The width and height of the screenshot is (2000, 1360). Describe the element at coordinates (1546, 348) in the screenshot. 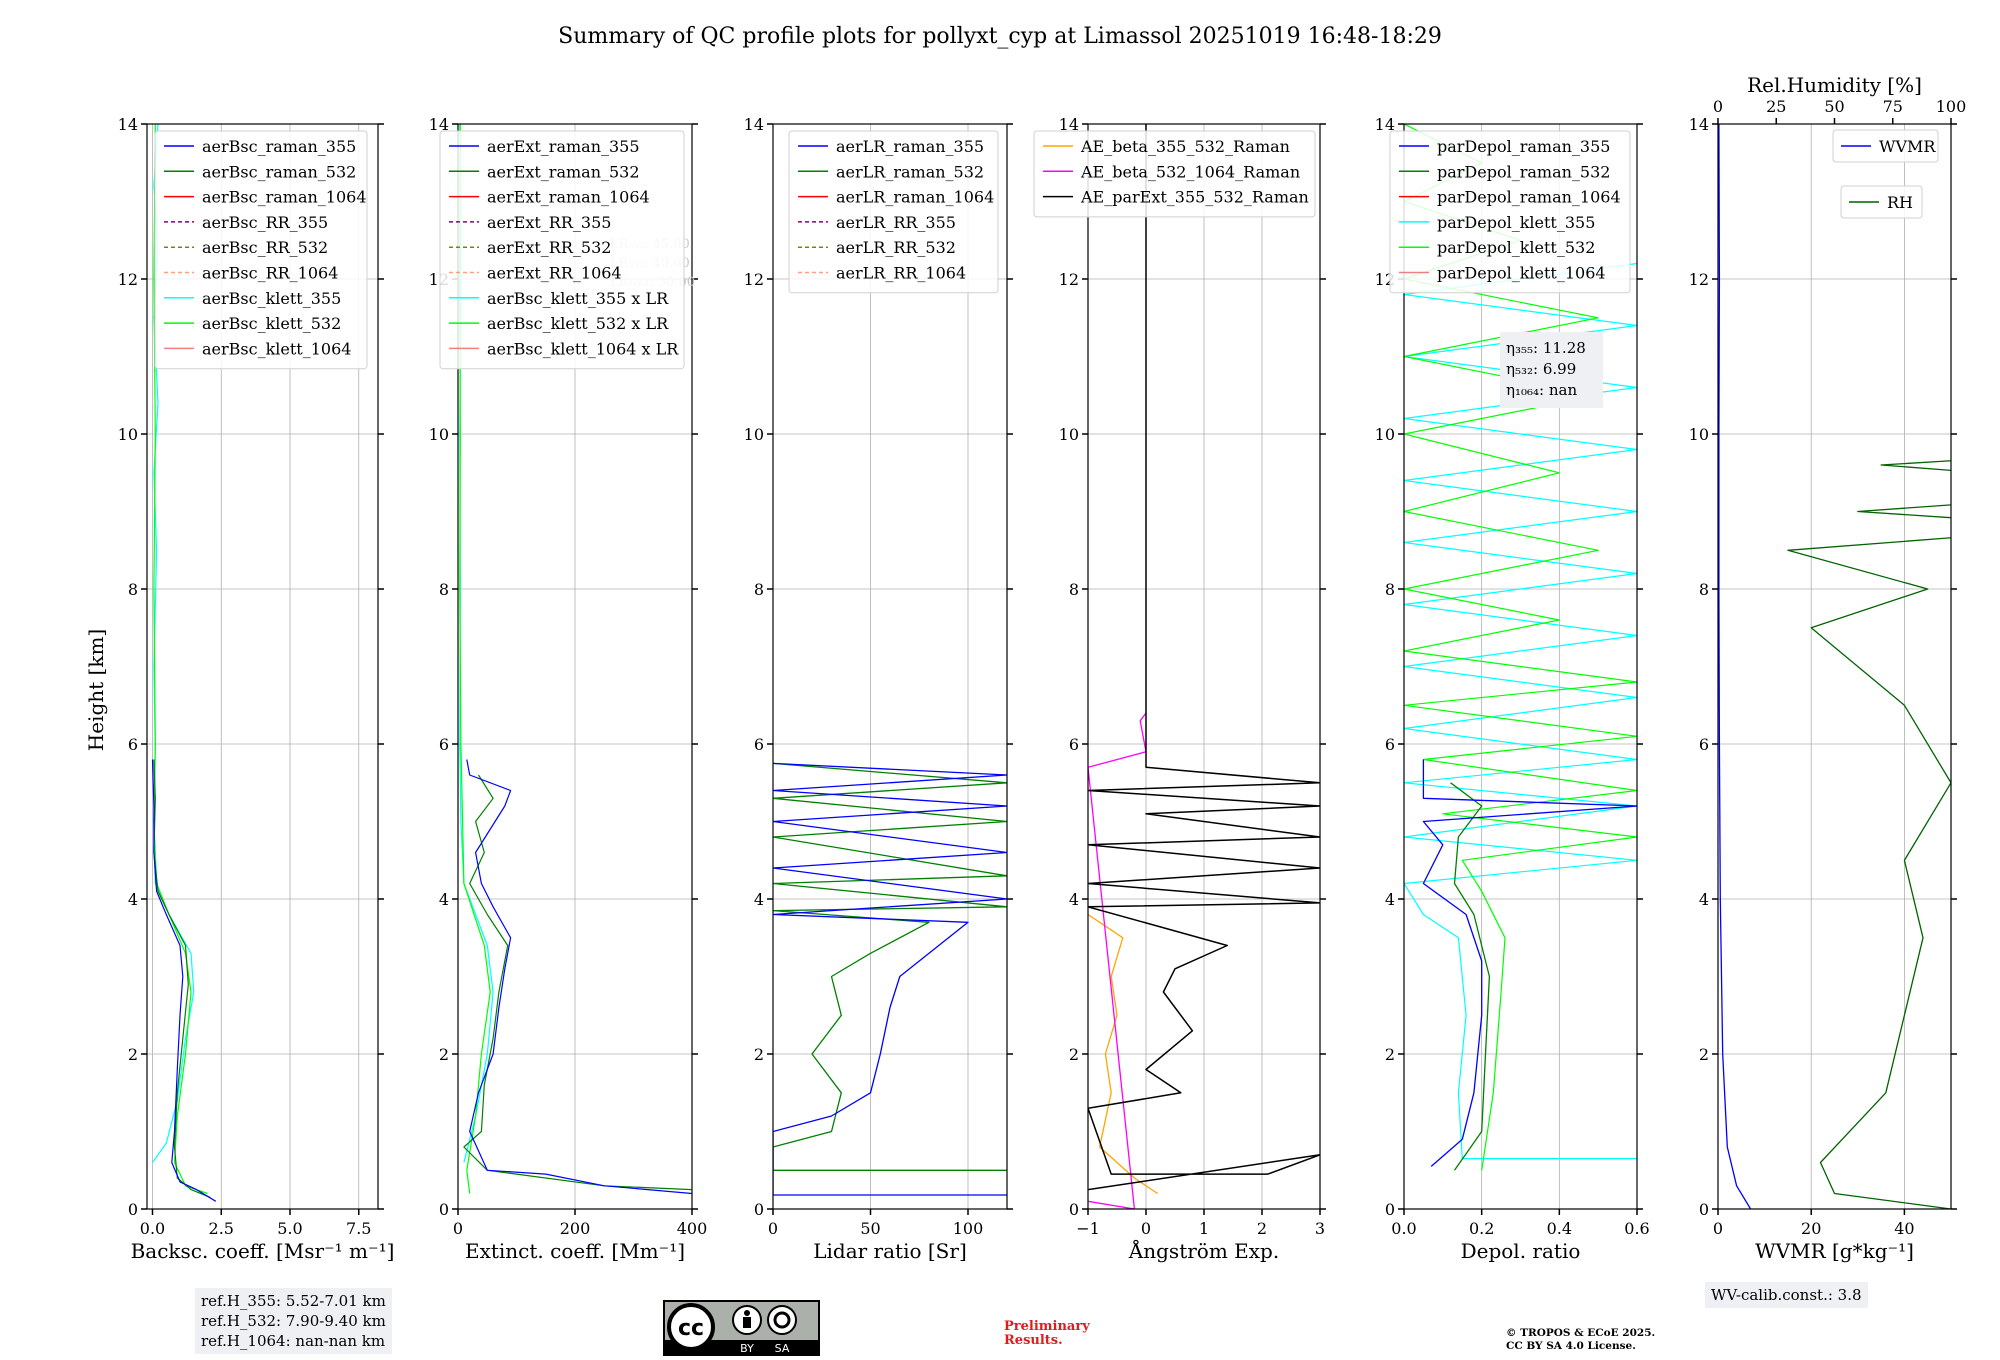

I see `eta-annotation: η₃₅₅: 11.28` at that location.